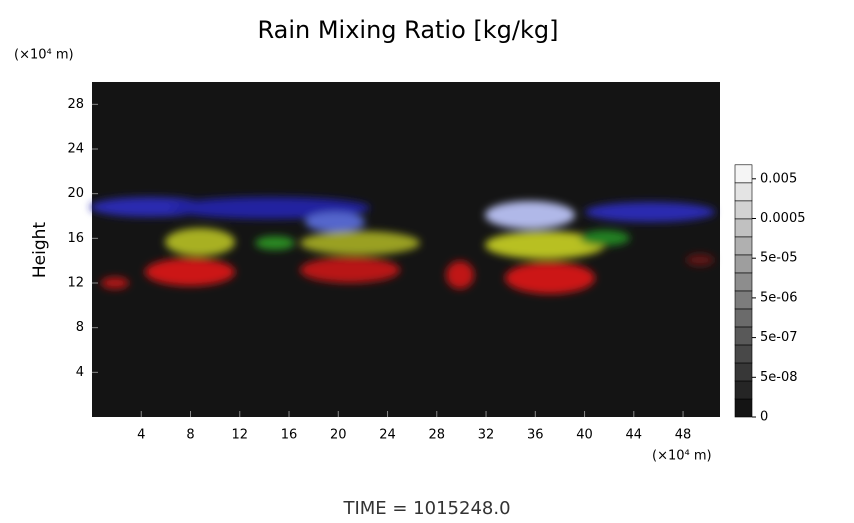 The height and width of the screenshot is (523, 854). Describe the element at coordinates (289, 435) in the screenshot. I see `x-tick-label: 16` at that location.